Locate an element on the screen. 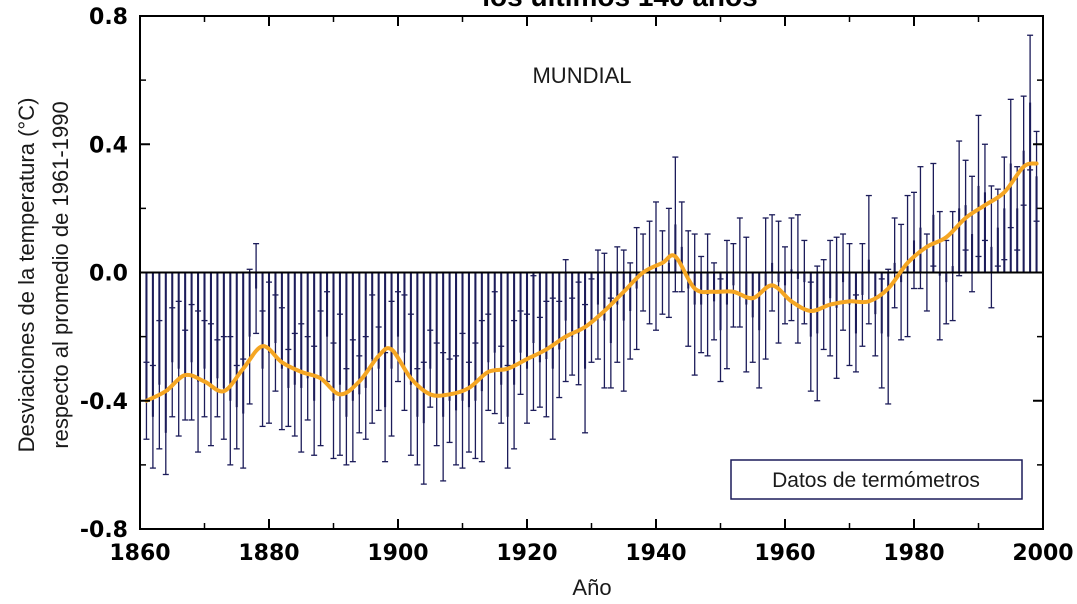 This screenshot has width=1077, height=604. x-tick-label: 1980 is located at coordinates (913, 553).